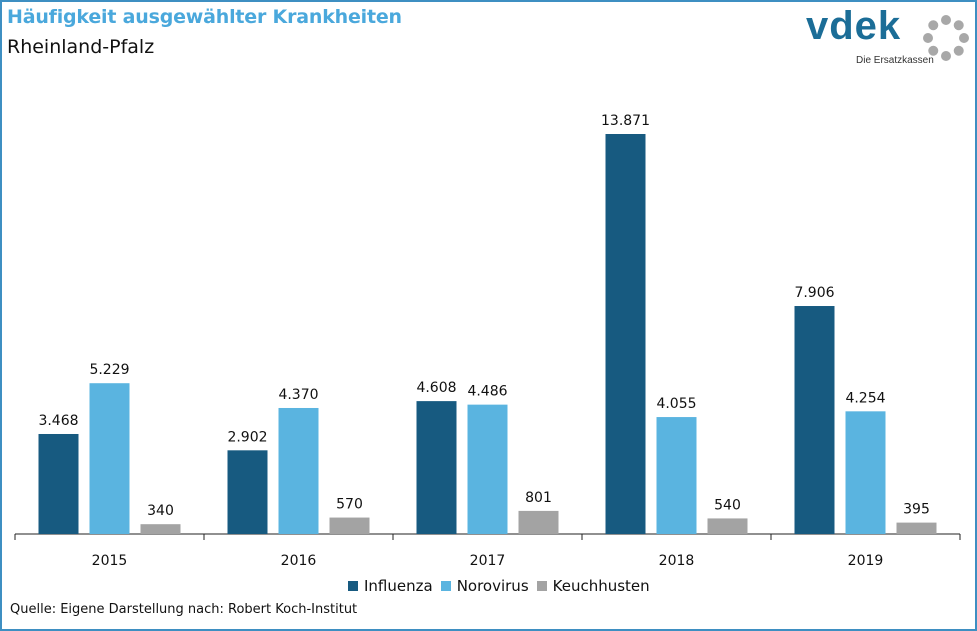 The height and width of the screenshot is (631, 977). Describe the element at coordinates (487, 392) in the screenshot. I see `data-label: 4.486` at that location.